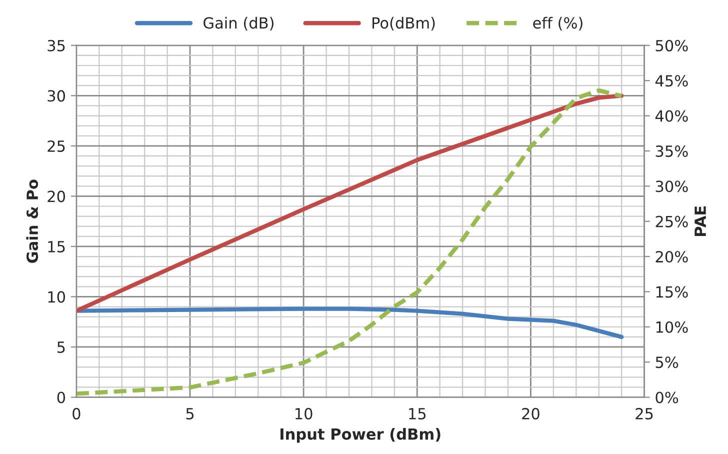 This screenshot has width=728, height=454. Describe the element at coordinates (57, 297) in the screenshot. I see `y-tick-label: 10` at that location.